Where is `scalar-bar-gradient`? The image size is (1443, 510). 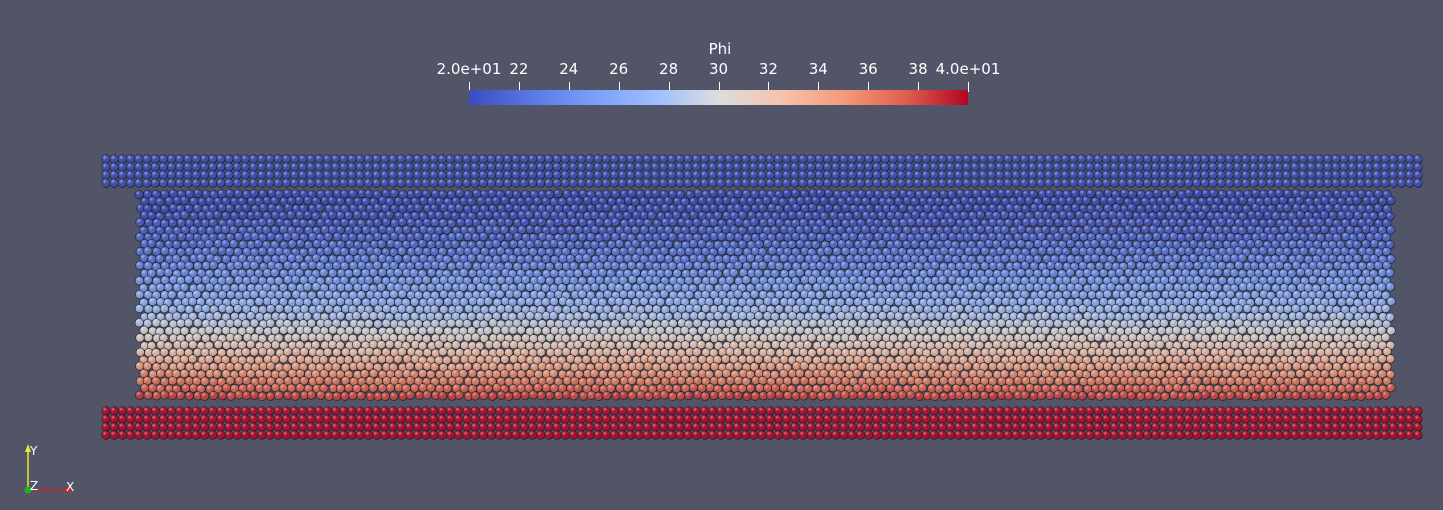
scalar-bar-gradient is located at coordinates (718, 97).